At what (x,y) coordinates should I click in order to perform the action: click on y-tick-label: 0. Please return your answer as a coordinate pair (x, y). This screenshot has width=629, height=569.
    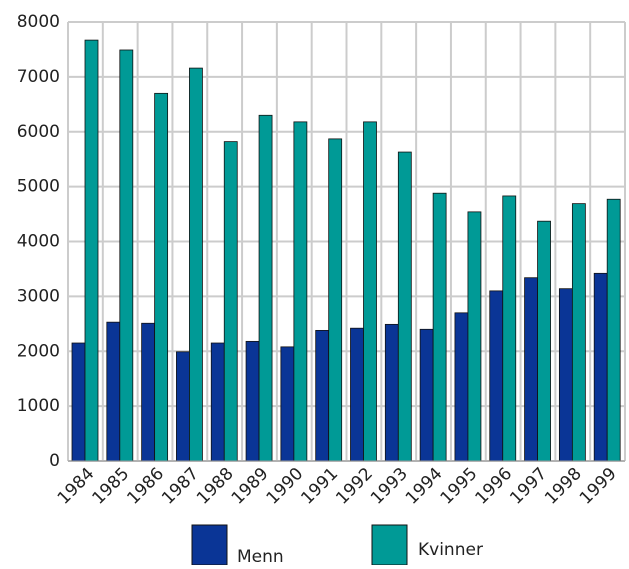
    Looking at the image, I should click on (54, 461).